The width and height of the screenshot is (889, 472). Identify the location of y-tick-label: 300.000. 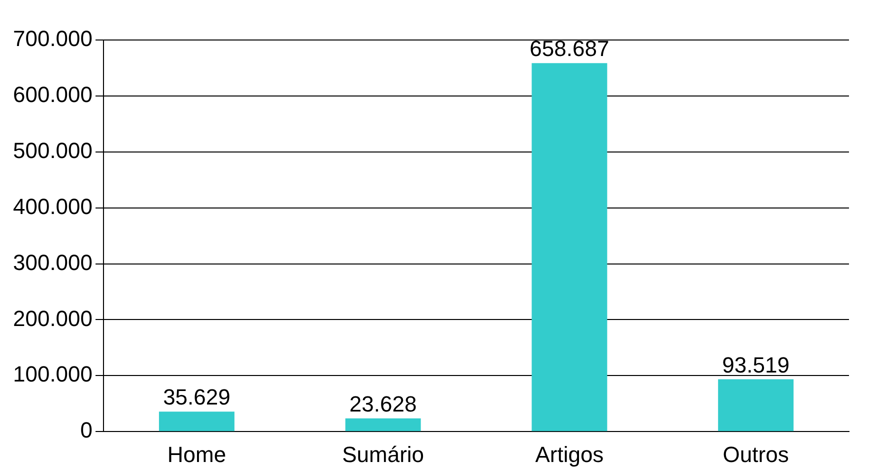
(52, 262).